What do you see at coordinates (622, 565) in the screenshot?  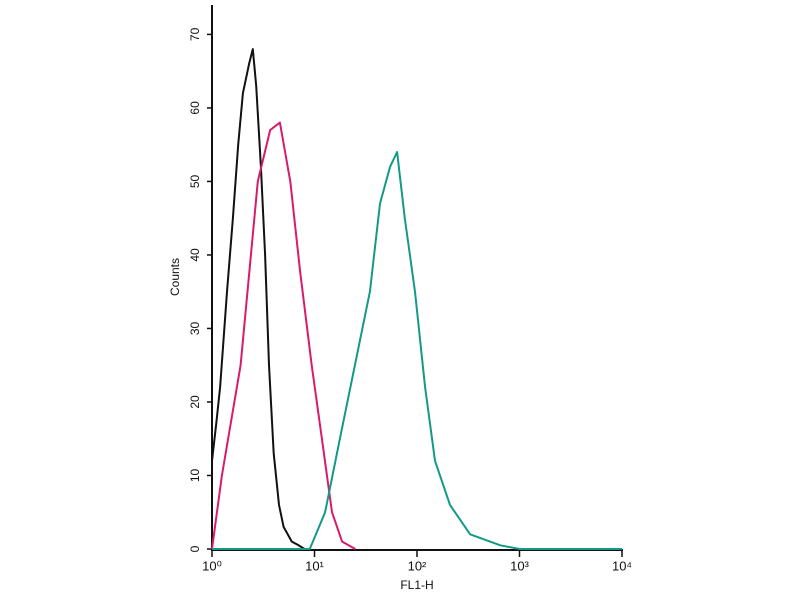 I see `x-tick-label: 10⁴` at bounding box center [622, 565].